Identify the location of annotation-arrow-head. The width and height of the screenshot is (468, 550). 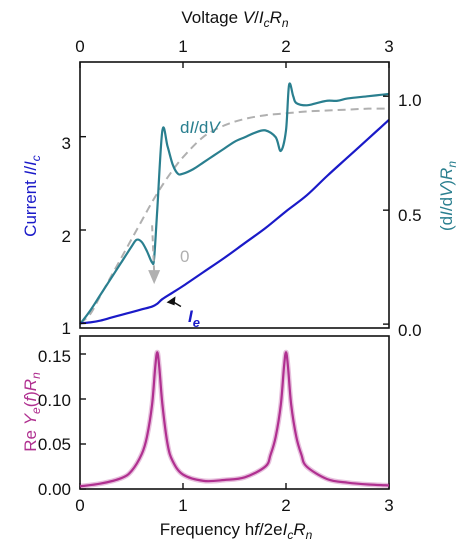
(154, 277).